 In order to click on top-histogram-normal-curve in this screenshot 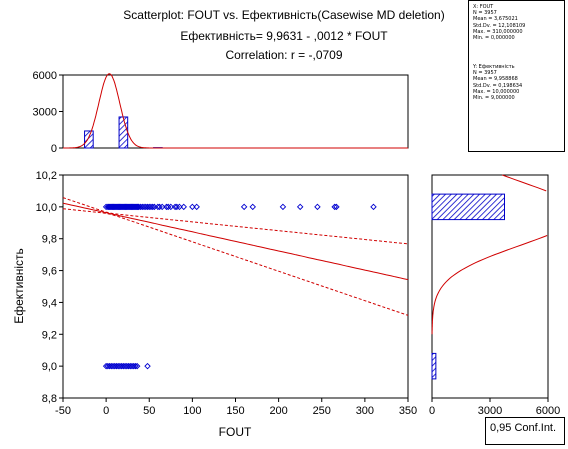, I will do `click(235, 111)`.